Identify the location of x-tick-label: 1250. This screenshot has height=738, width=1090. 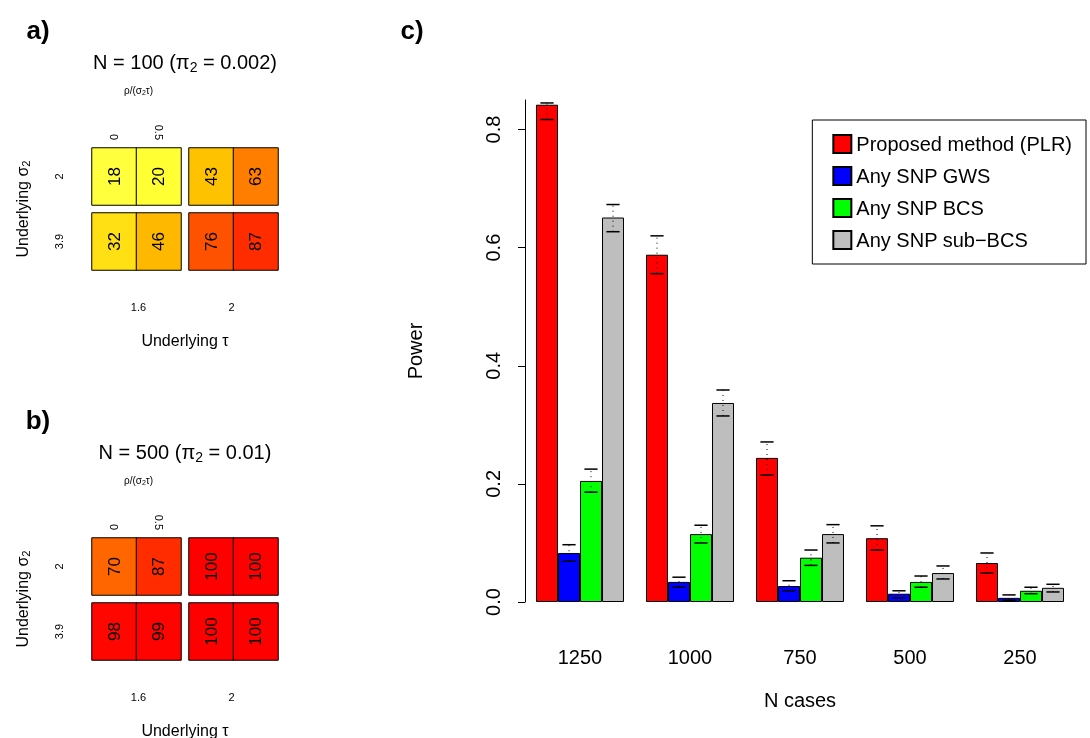
(580, 657).